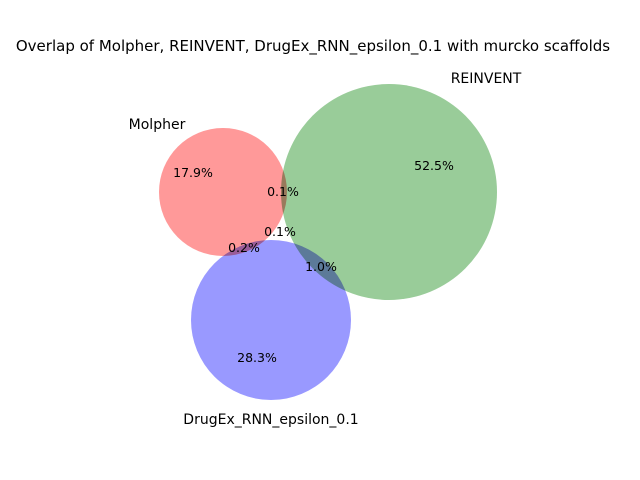  I want to click on reinvent-drugex-label: 1.0%, so click(321, 266).